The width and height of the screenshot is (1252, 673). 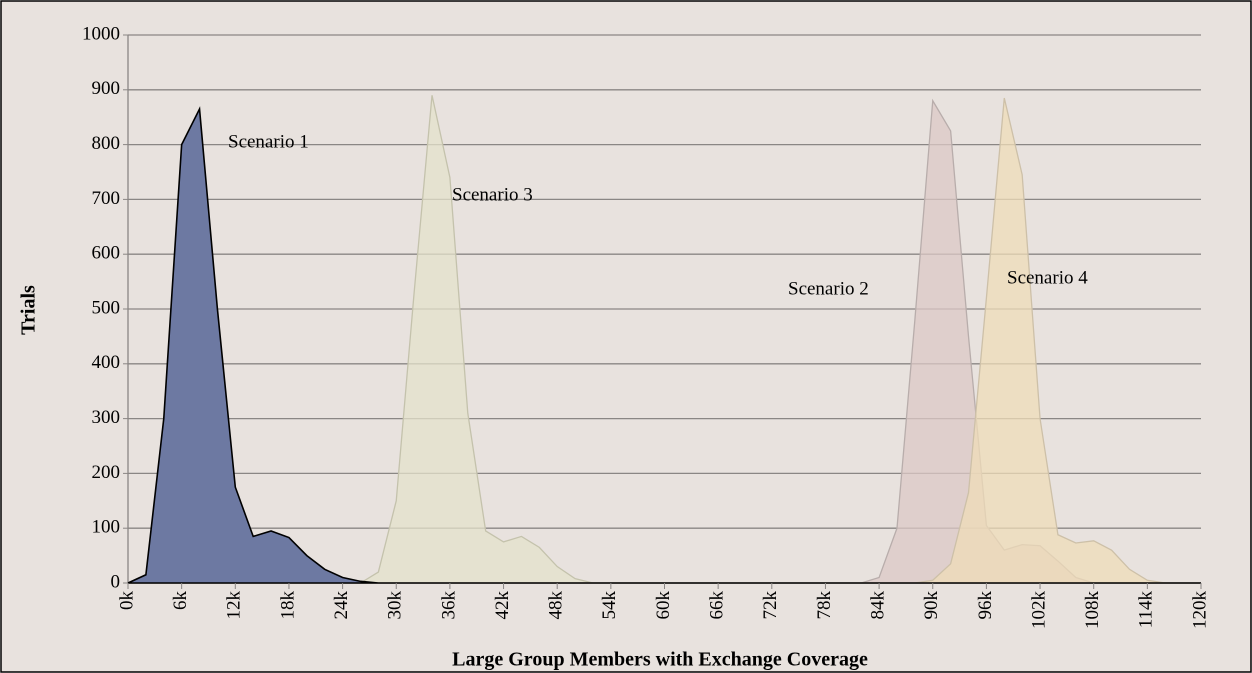 What do you see at coordinates (29, 310) in the screenshot?
I see `y-axis-title: Trials` at bounding box center [29, 310].